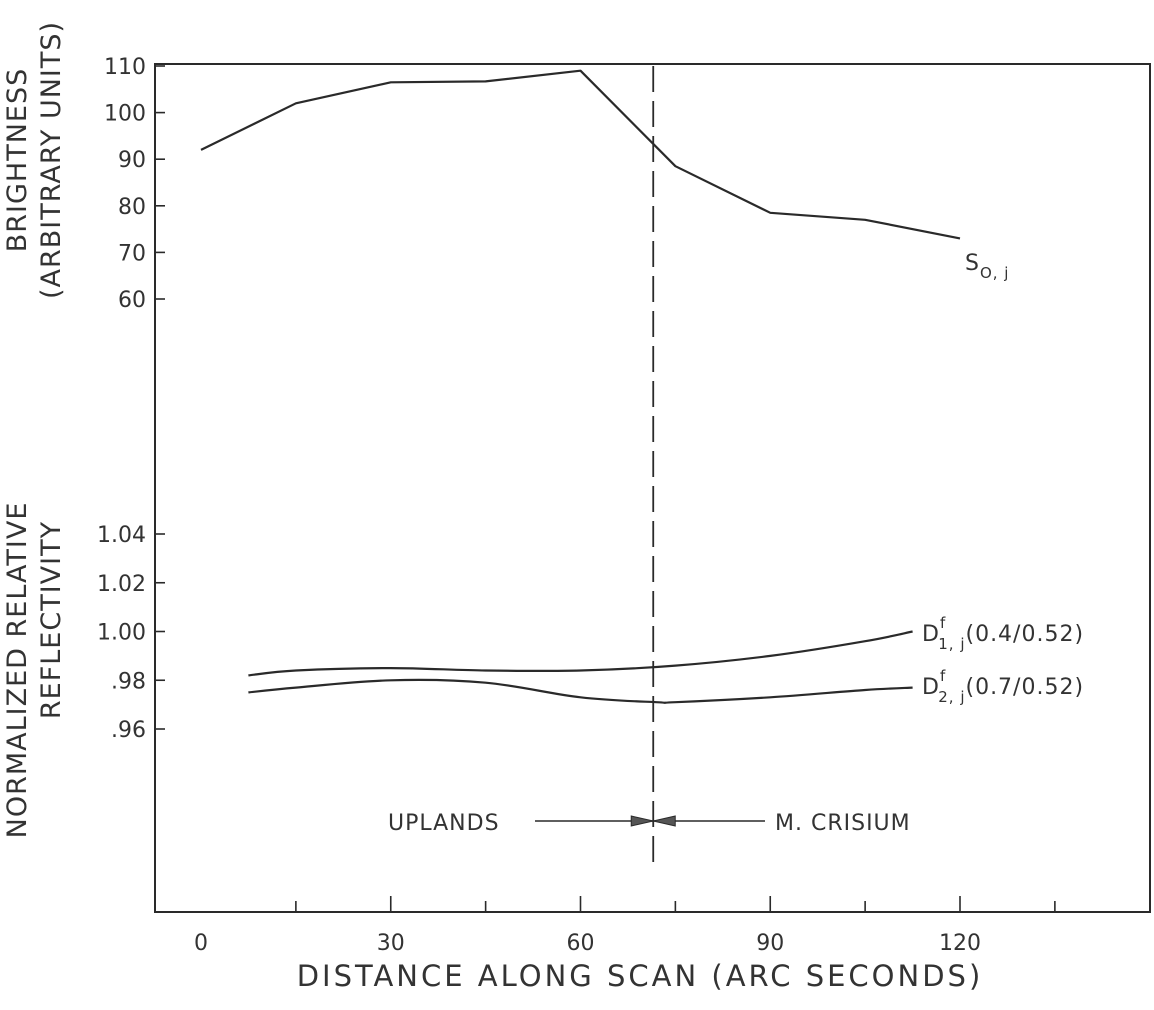  What do you see at coordinates (125, 67) in the screenshot?
I see `y-tick-label: 110` at bounding box center [125, 67].